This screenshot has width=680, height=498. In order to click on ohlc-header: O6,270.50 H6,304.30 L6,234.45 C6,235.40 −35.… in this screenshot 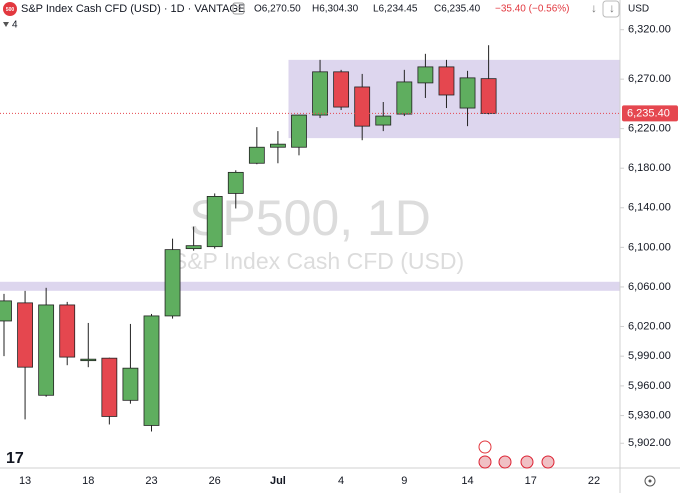, I will do `click(412, 9)`.